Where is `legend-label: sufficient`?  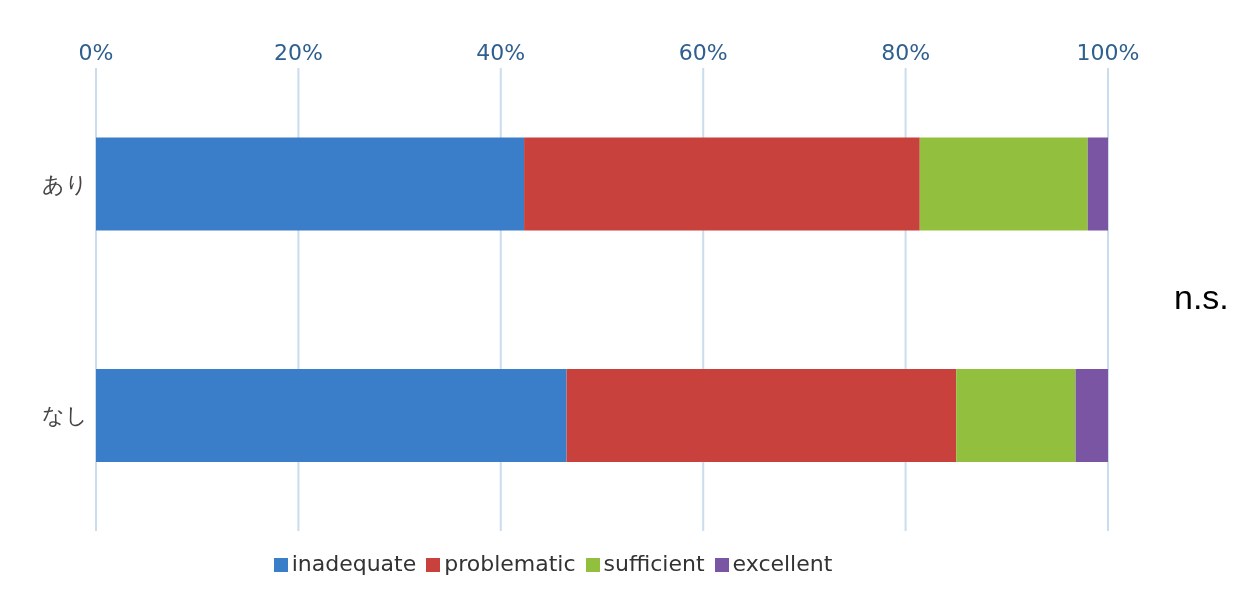
legend-label: sufficient is located at coordinates (654, 563).